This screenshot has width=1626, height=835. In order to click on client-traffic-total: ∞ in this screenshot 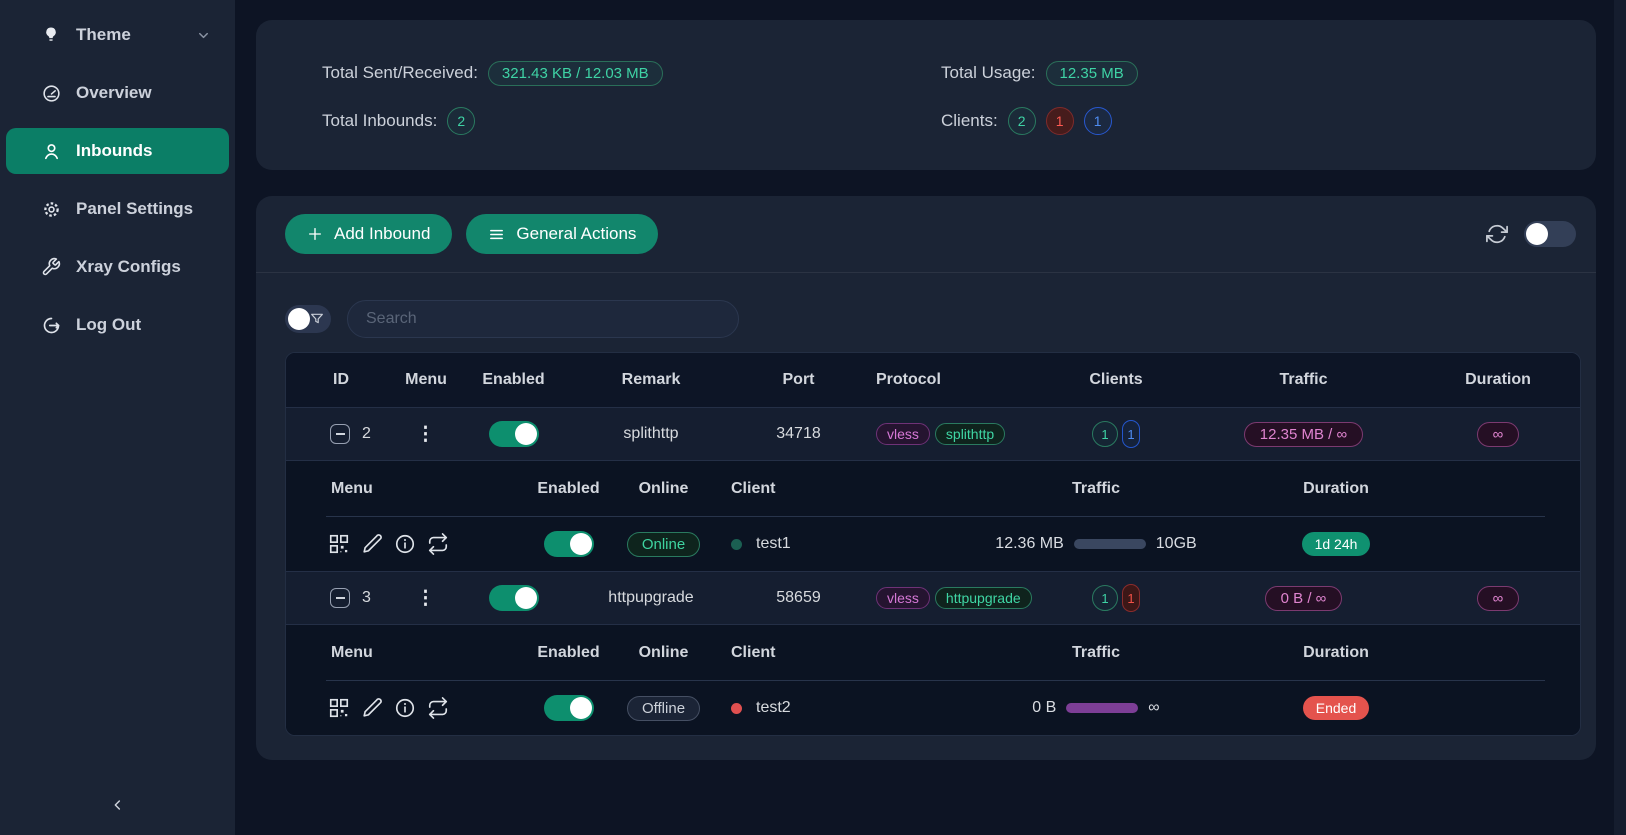, I will do `click(1154, 707)`.